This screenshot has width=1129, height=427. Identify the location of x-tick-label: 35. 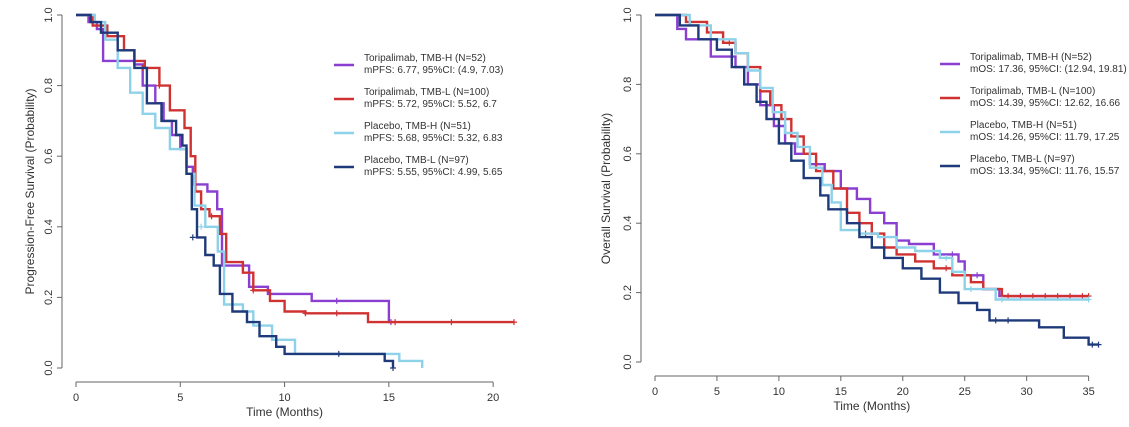
(1088, 392).